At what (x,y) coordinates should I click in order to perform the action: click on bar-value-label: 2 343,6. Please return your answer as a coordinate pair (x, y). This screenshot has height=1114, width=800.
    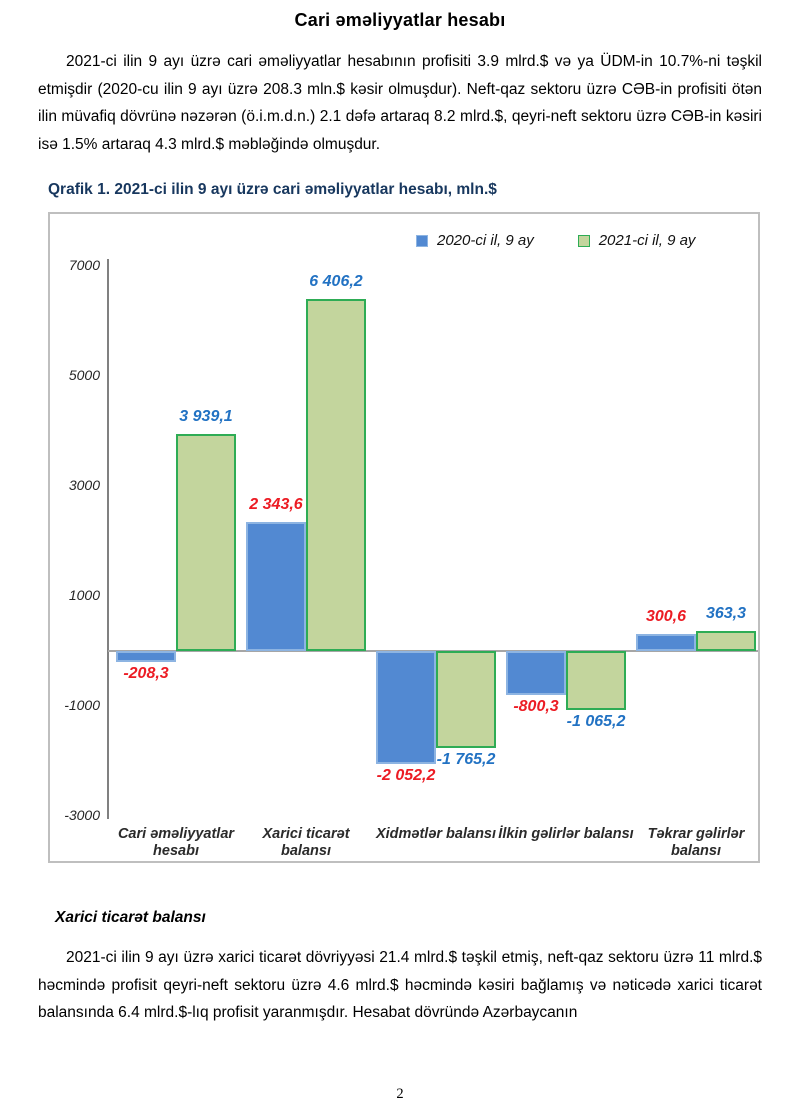
    Looking at the image, I should click on (276, 505).